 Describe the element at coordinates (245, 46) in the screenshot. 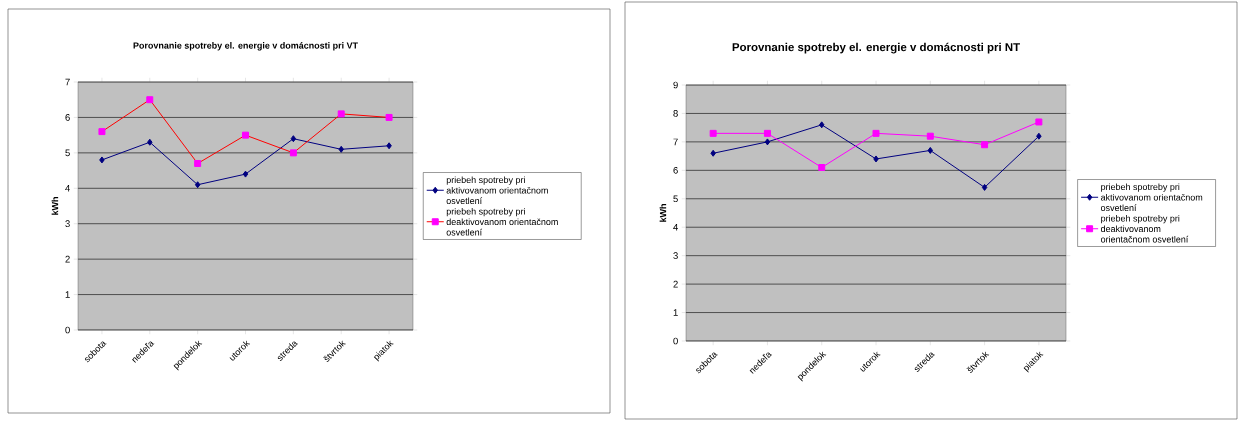

I see `chart-title: Porovnanie spotreby el. energie v domácnosti pri VT` at that location.